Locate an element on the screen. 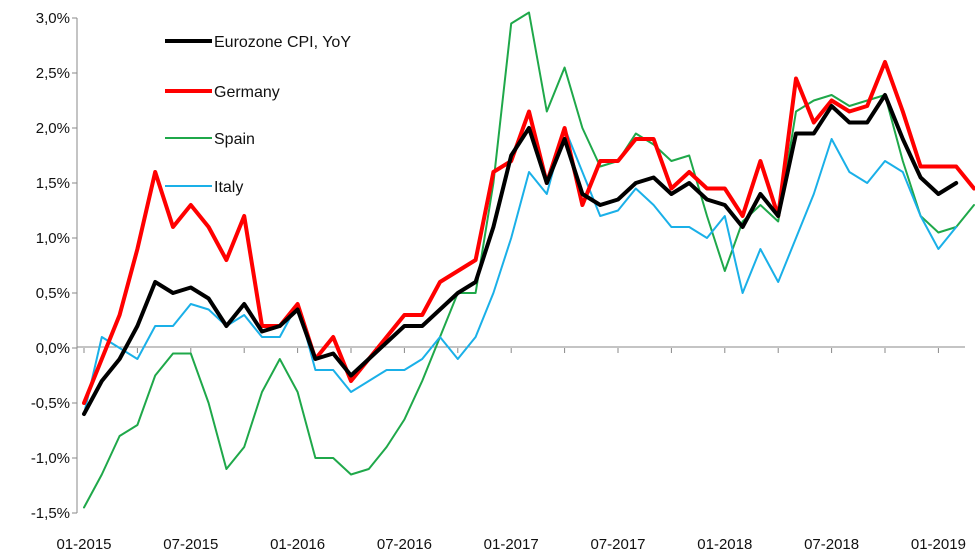 The image size is (975, 556). y-tick-label: 0,0% is located at coordinates (53, 348).